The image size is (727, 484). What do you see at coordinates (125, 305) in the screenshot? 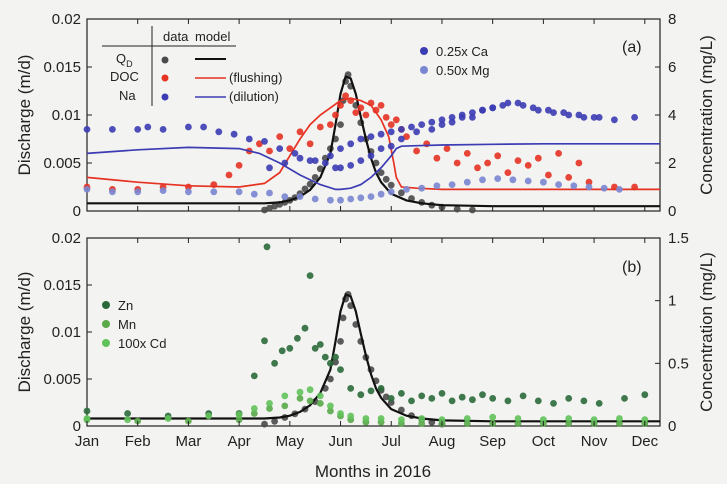
I see `legend-zn-label: Zn` at bounding box center [125, 305].